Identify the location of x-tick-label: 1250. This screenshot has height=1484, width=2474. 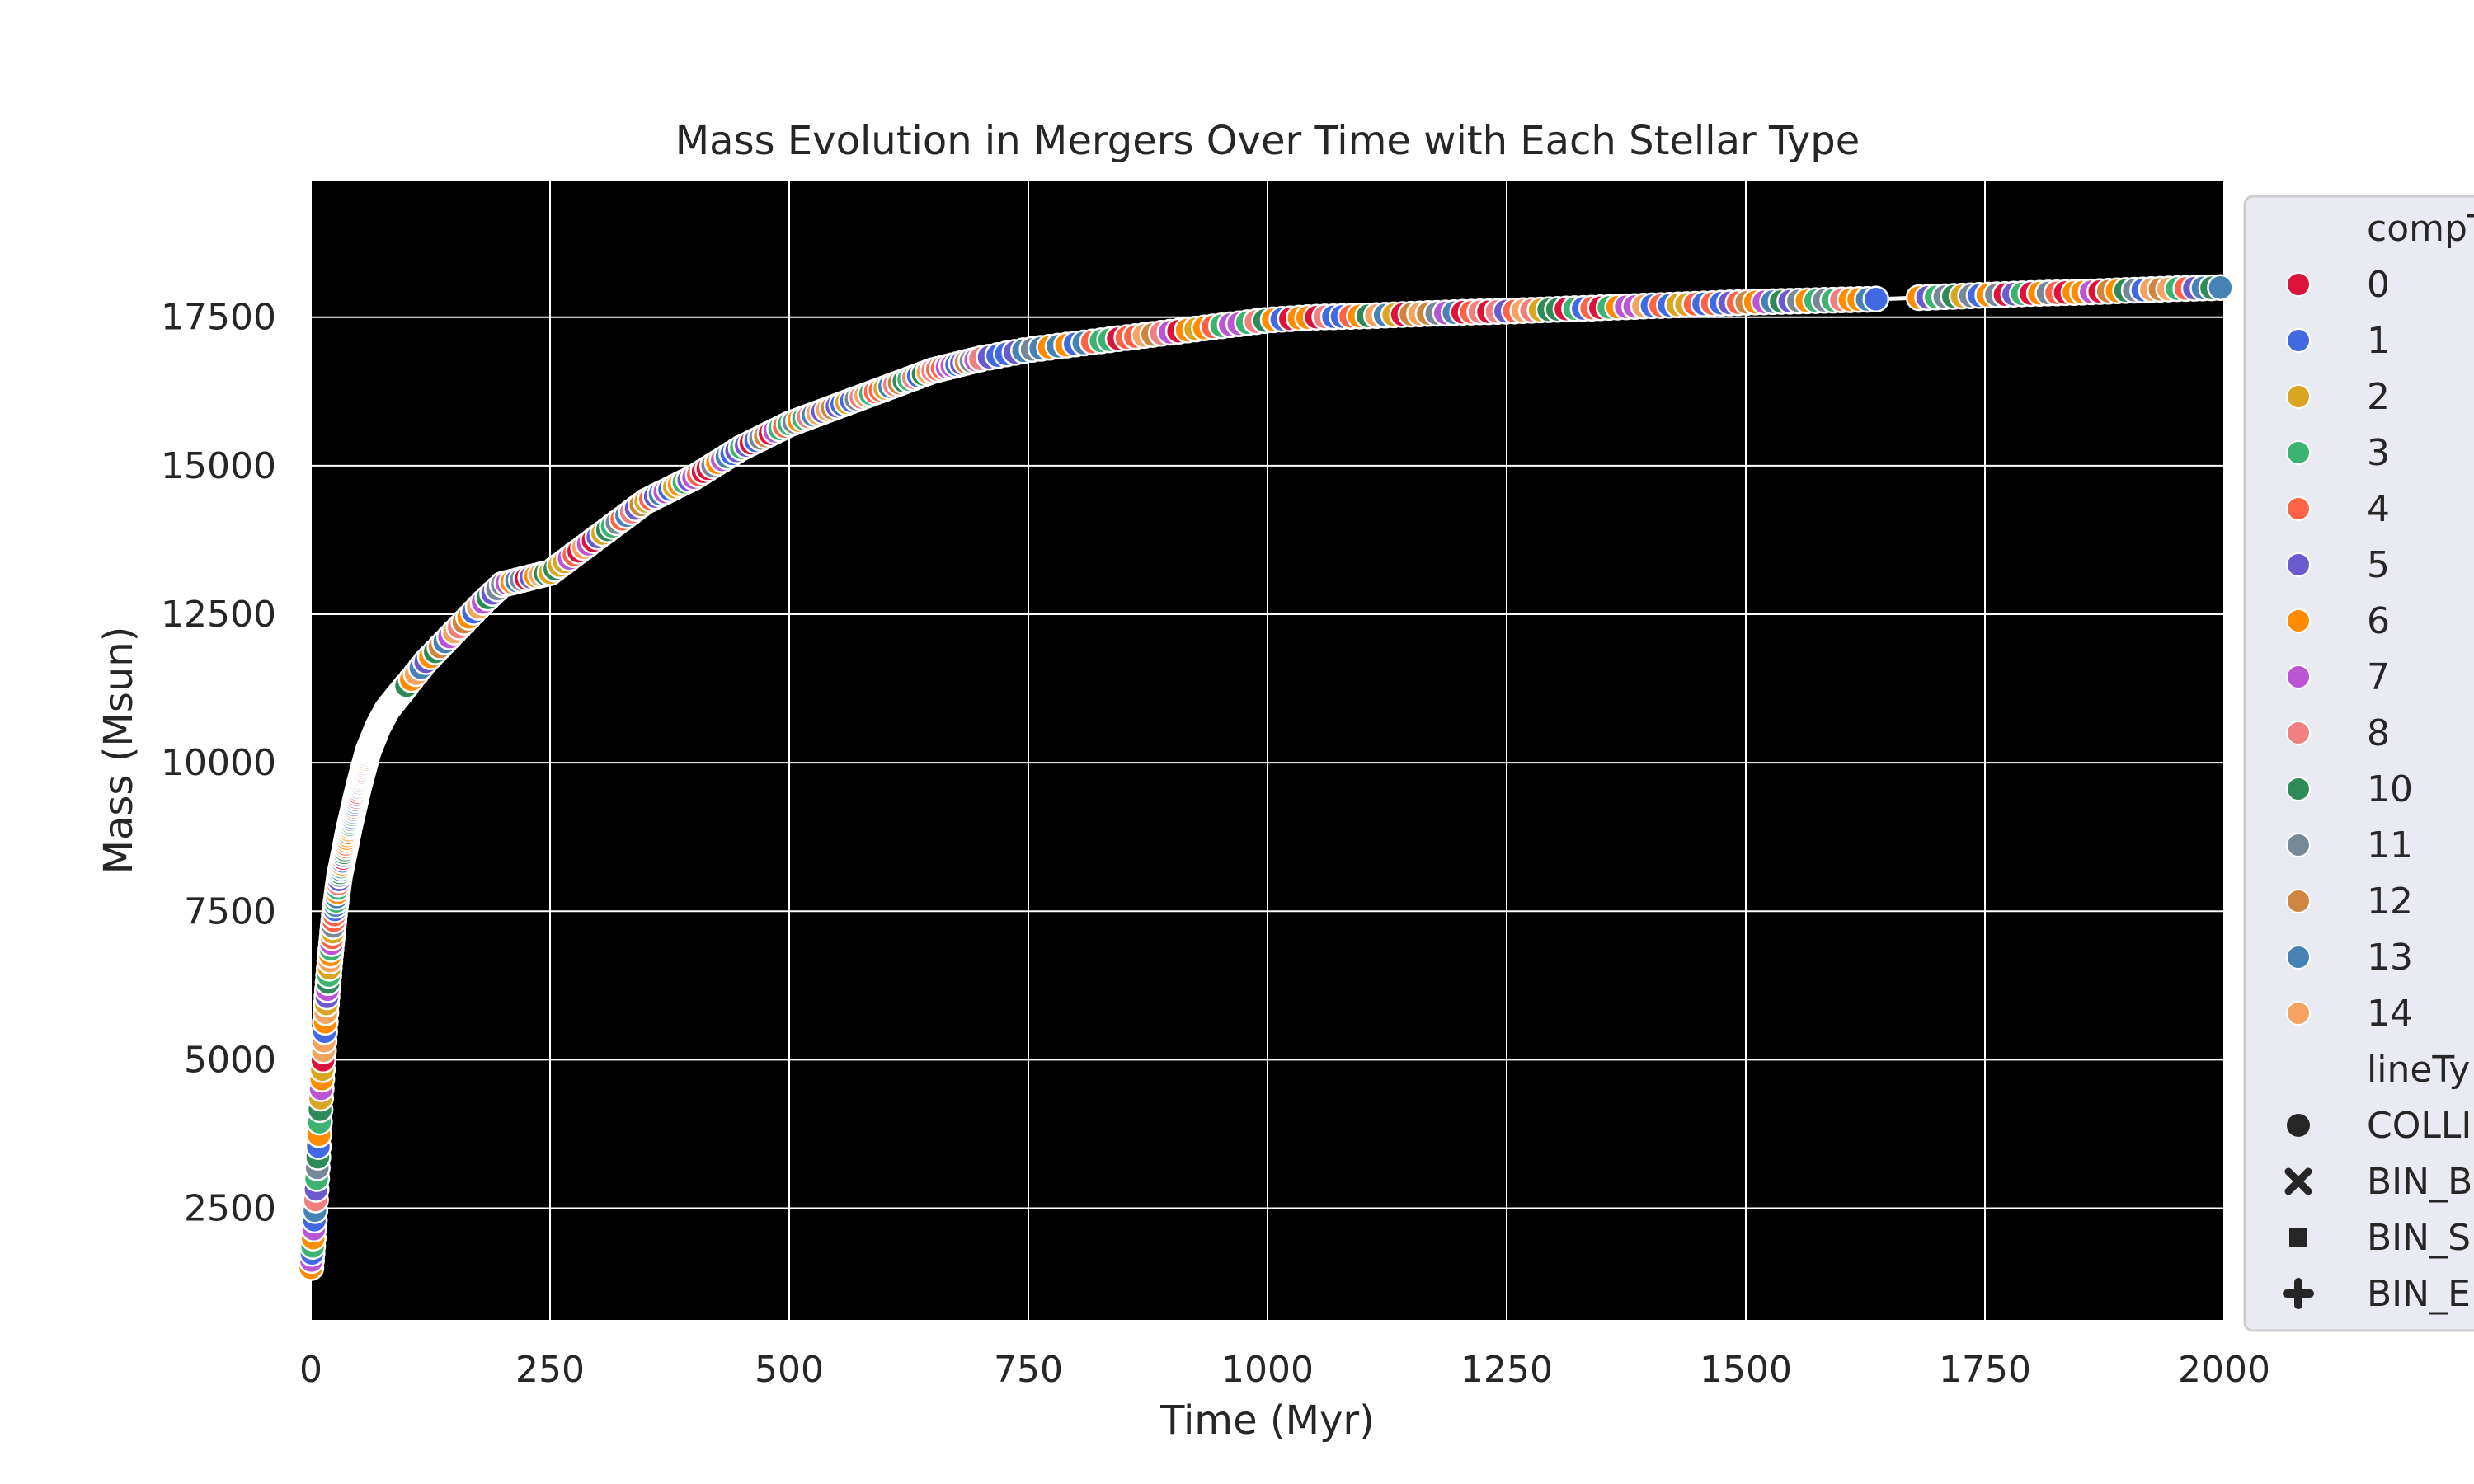
(1506, 1370).